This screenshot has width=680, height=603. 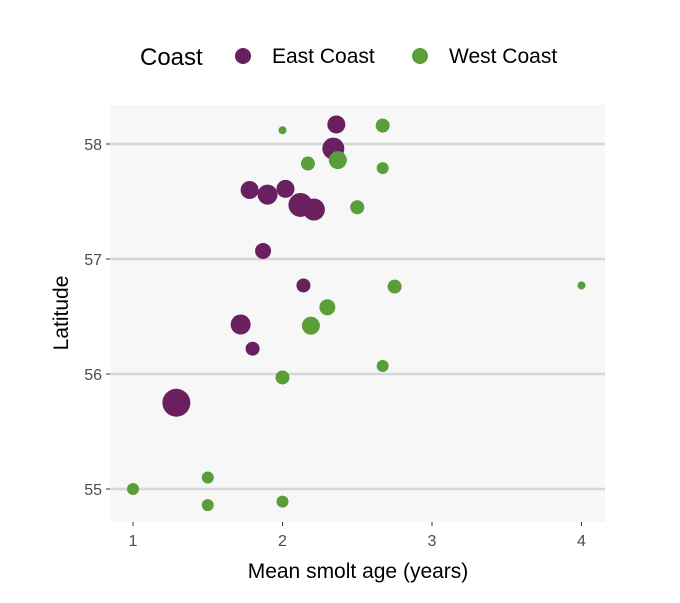 What do you see at coordinates (358, 571) in the screenshot?
I see `x-axis-label: Mean smolt age (years)` at bounding box center [358, 571].